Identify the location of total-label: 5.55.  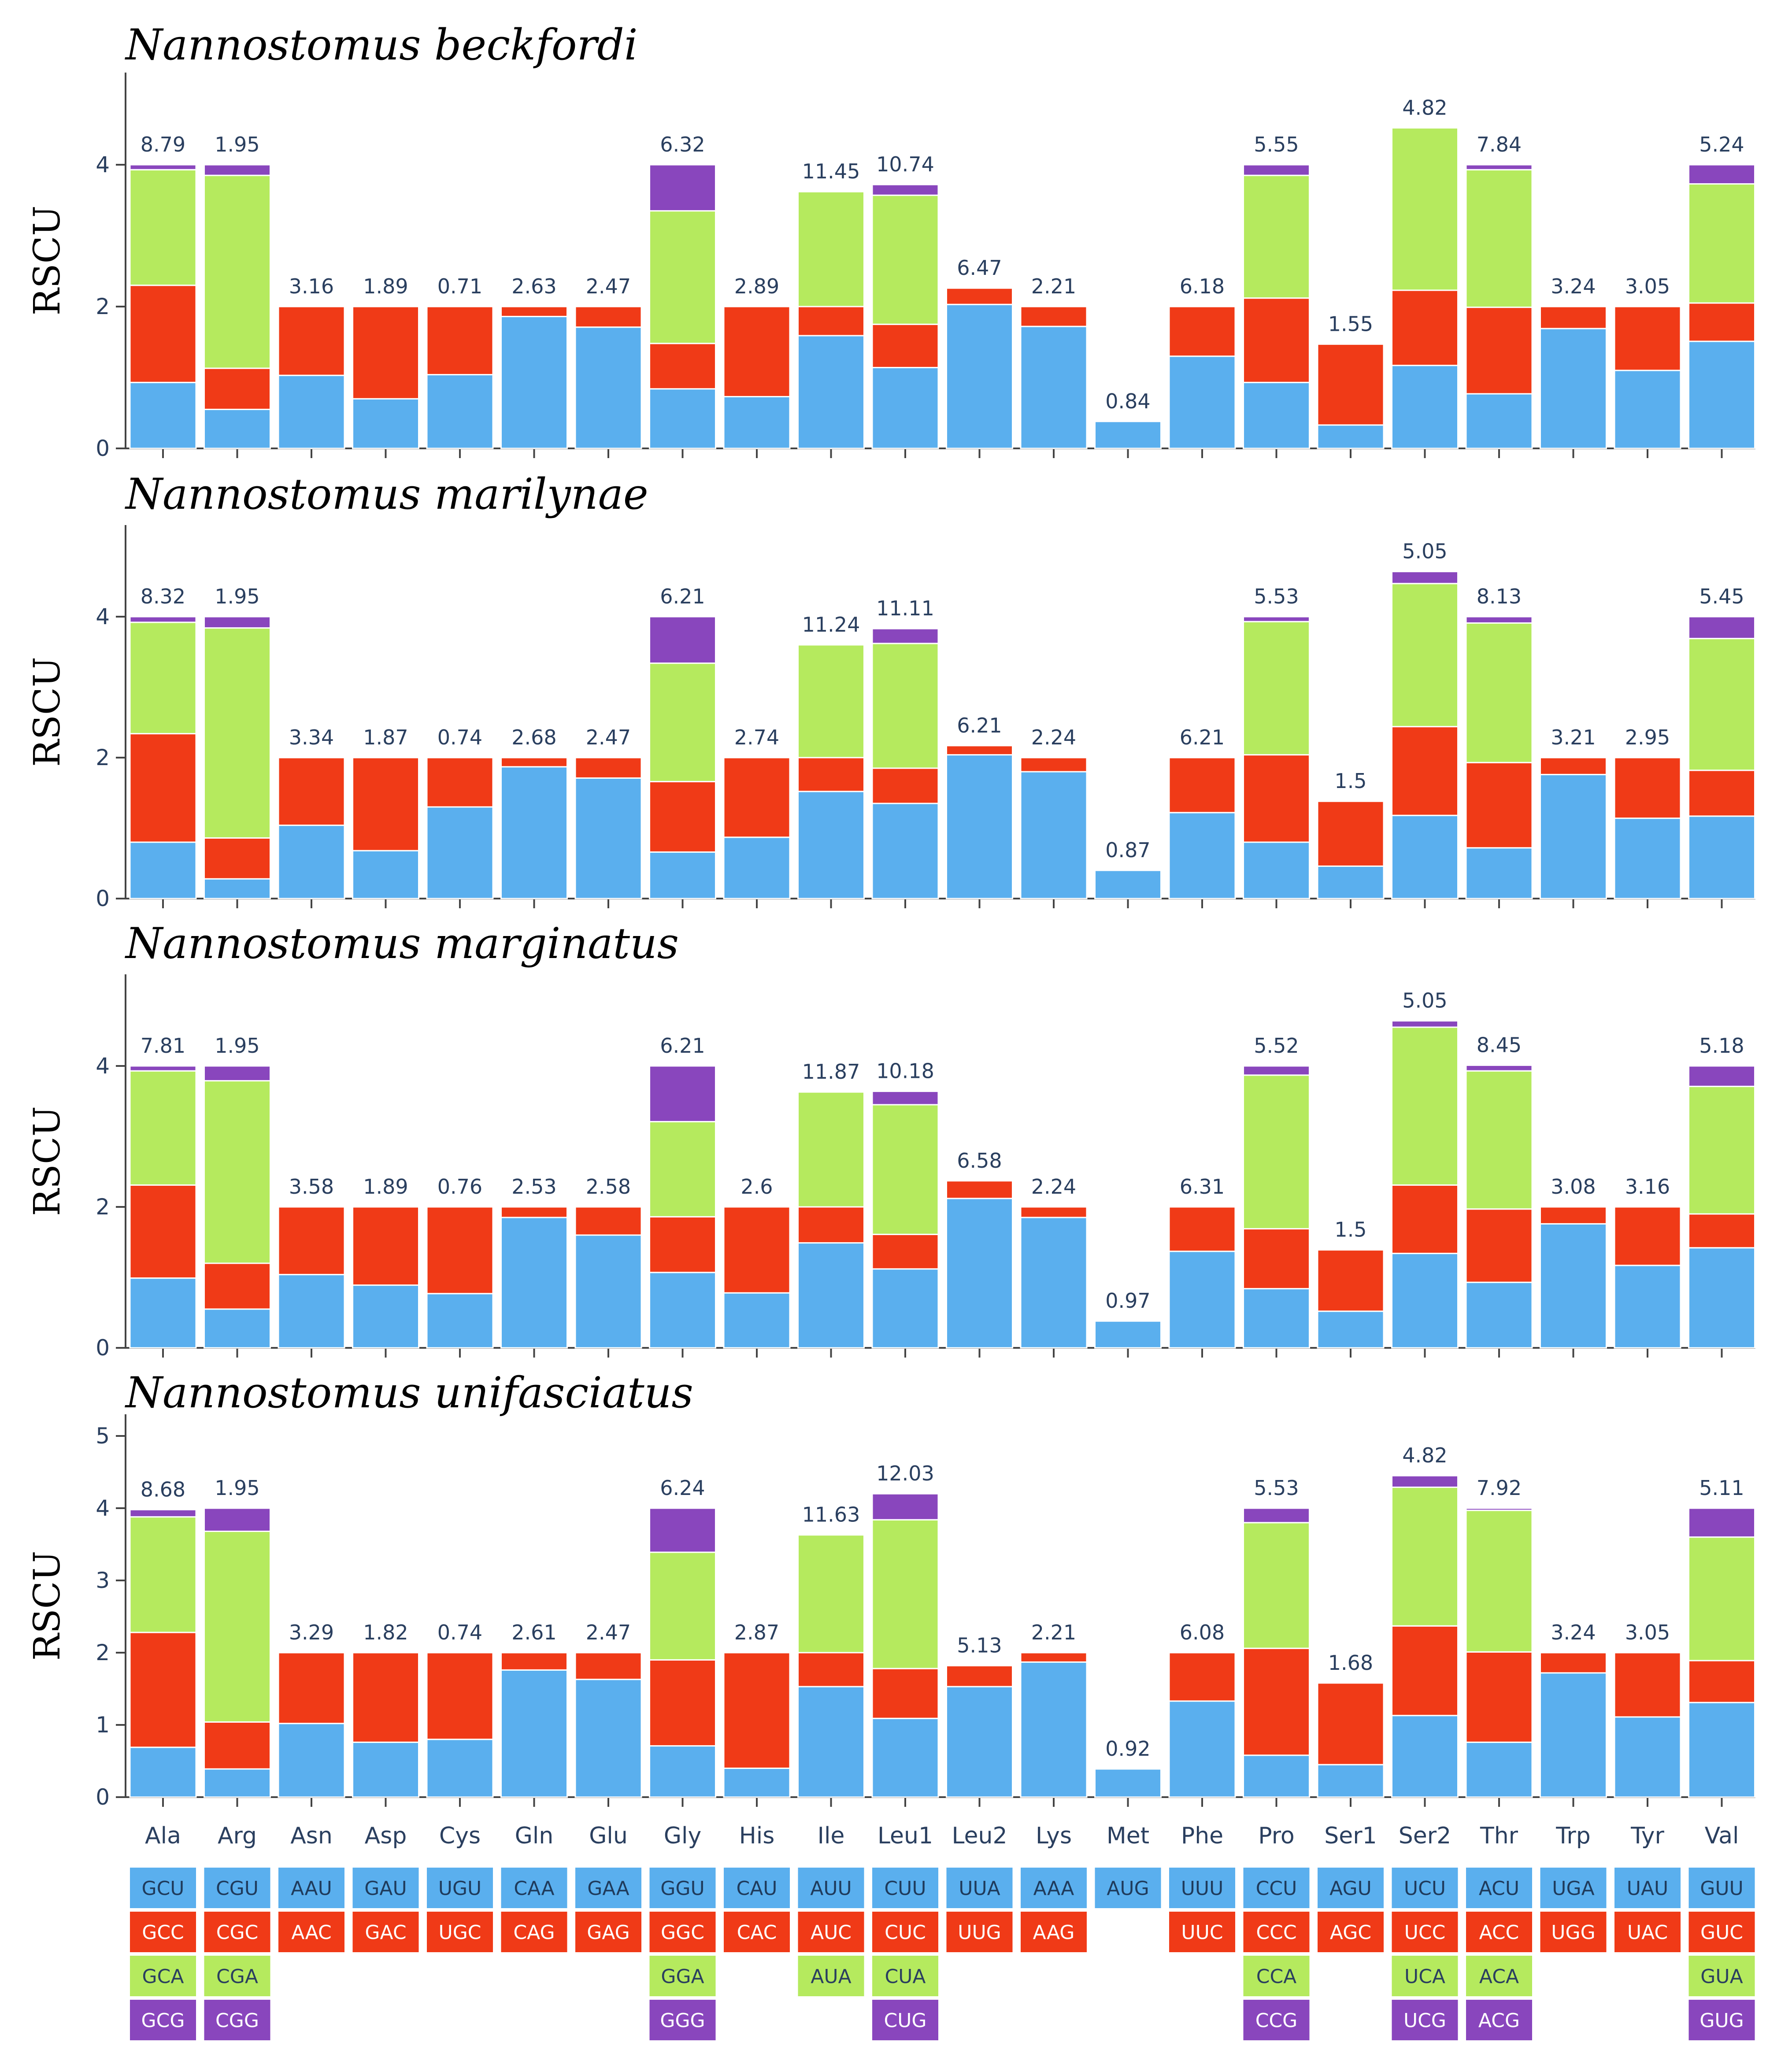
(1276, 144).